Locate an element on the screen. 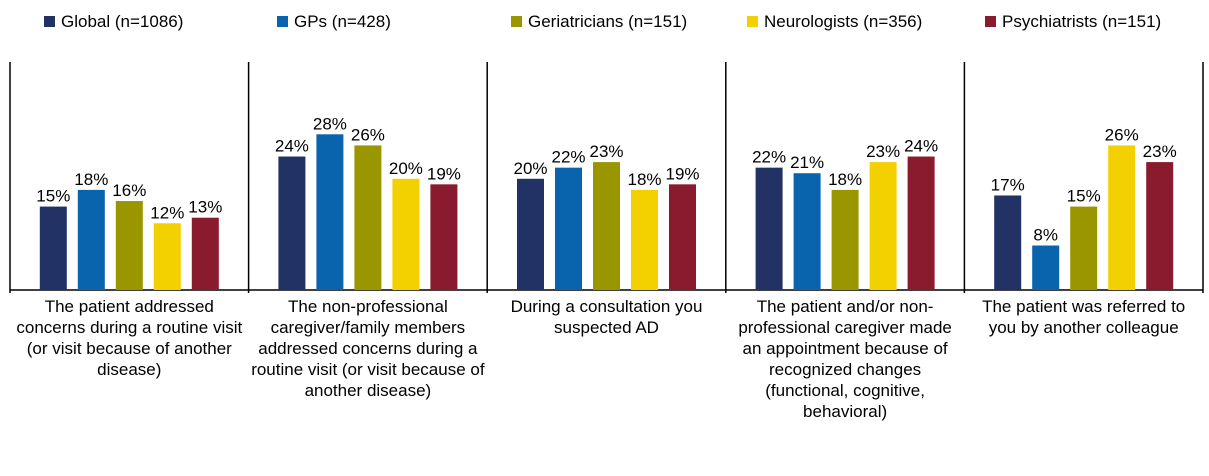 This screenshot has height=476, width=1209. legend-label: Psychiatrists (n=151) is located at coordinates (1081, 21).